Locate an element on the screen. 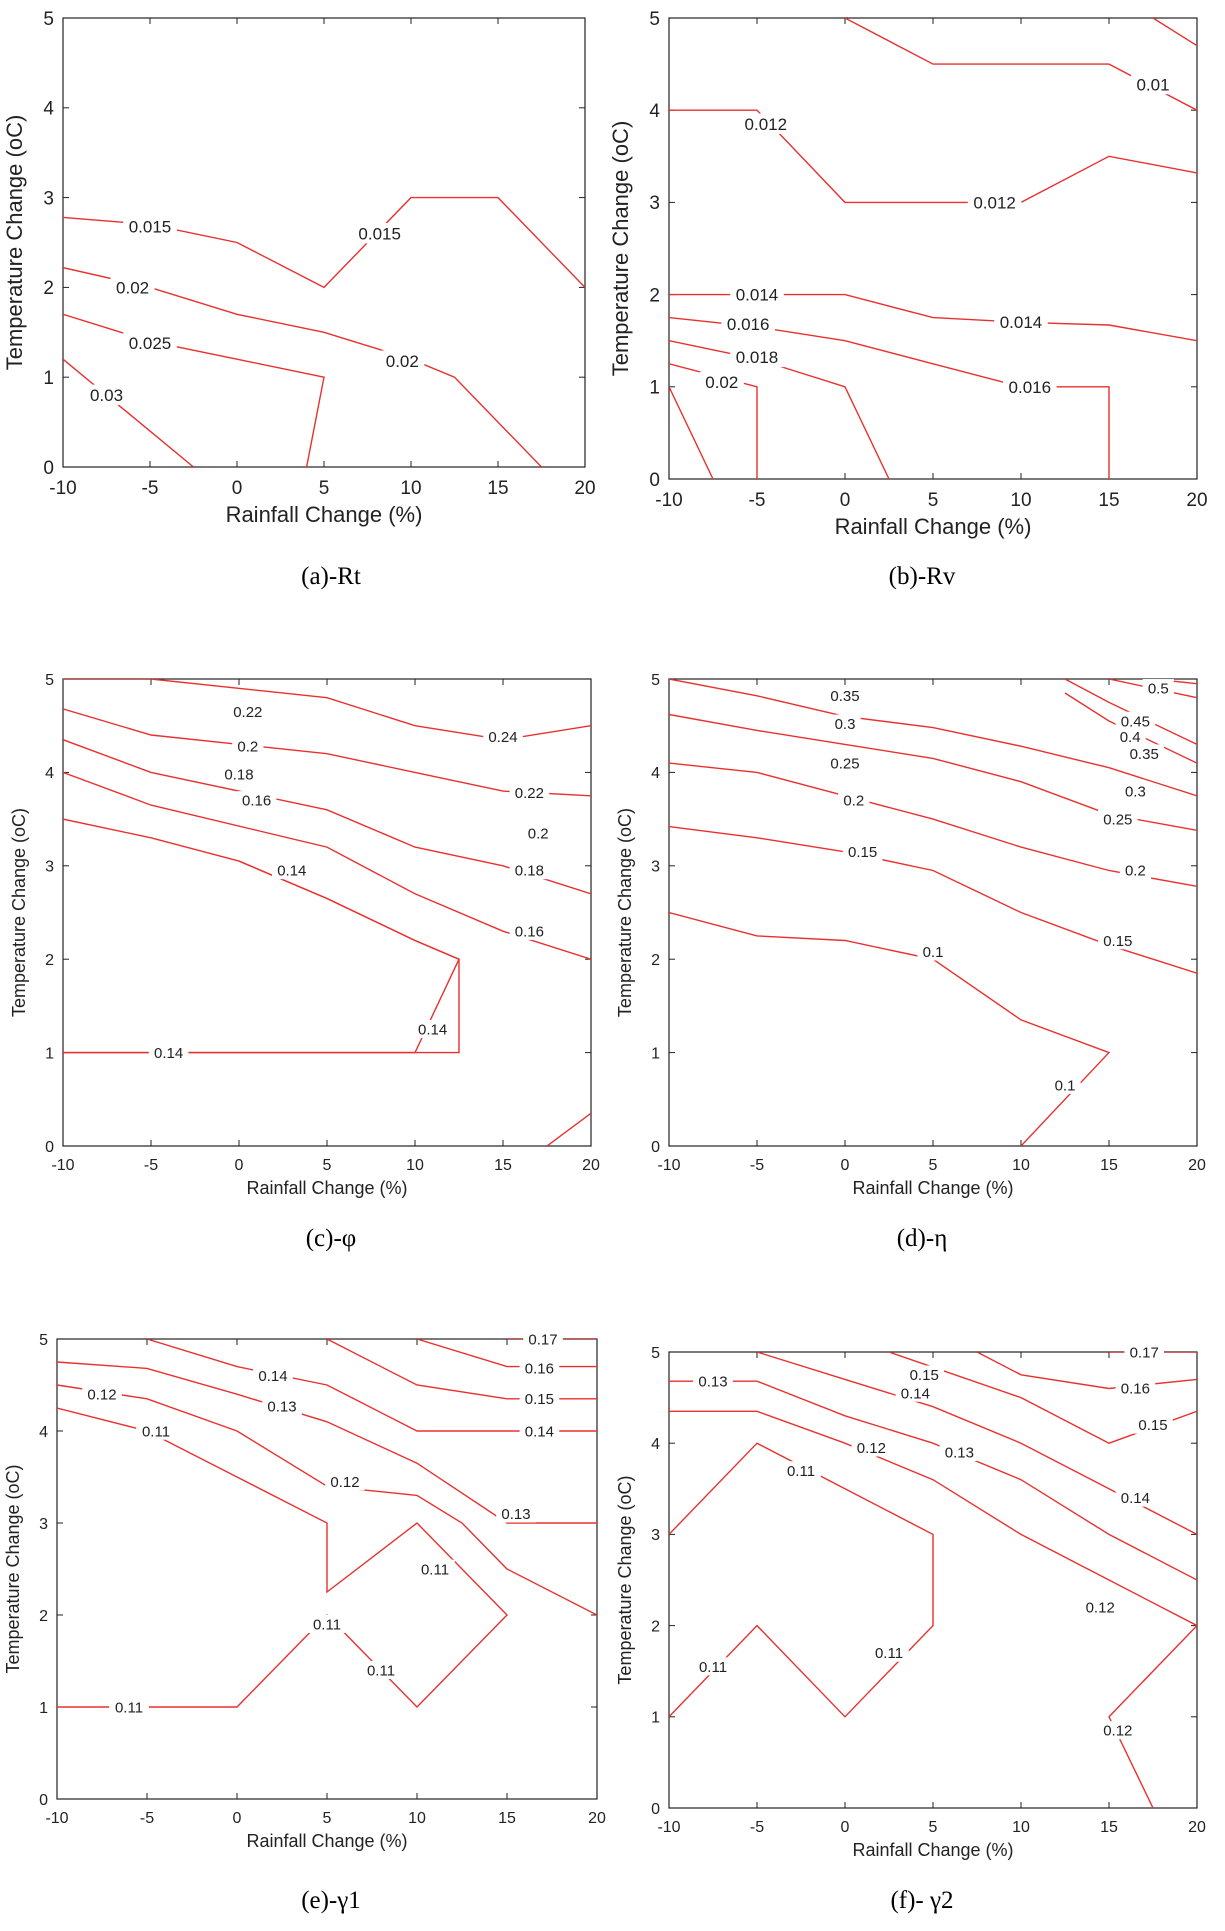  contour-label: 0.015 is located at coordinates (150, 226).